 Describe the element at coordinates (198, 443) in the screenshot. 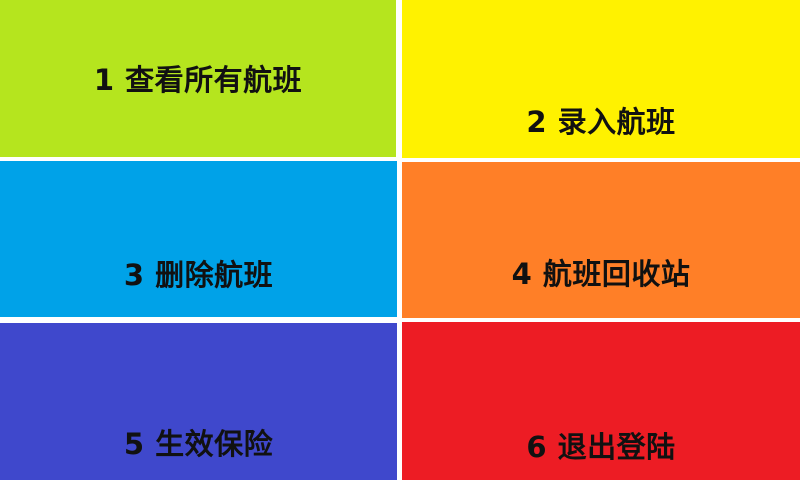

I see `activate-insurance-label: 5 生效保险` at that location.